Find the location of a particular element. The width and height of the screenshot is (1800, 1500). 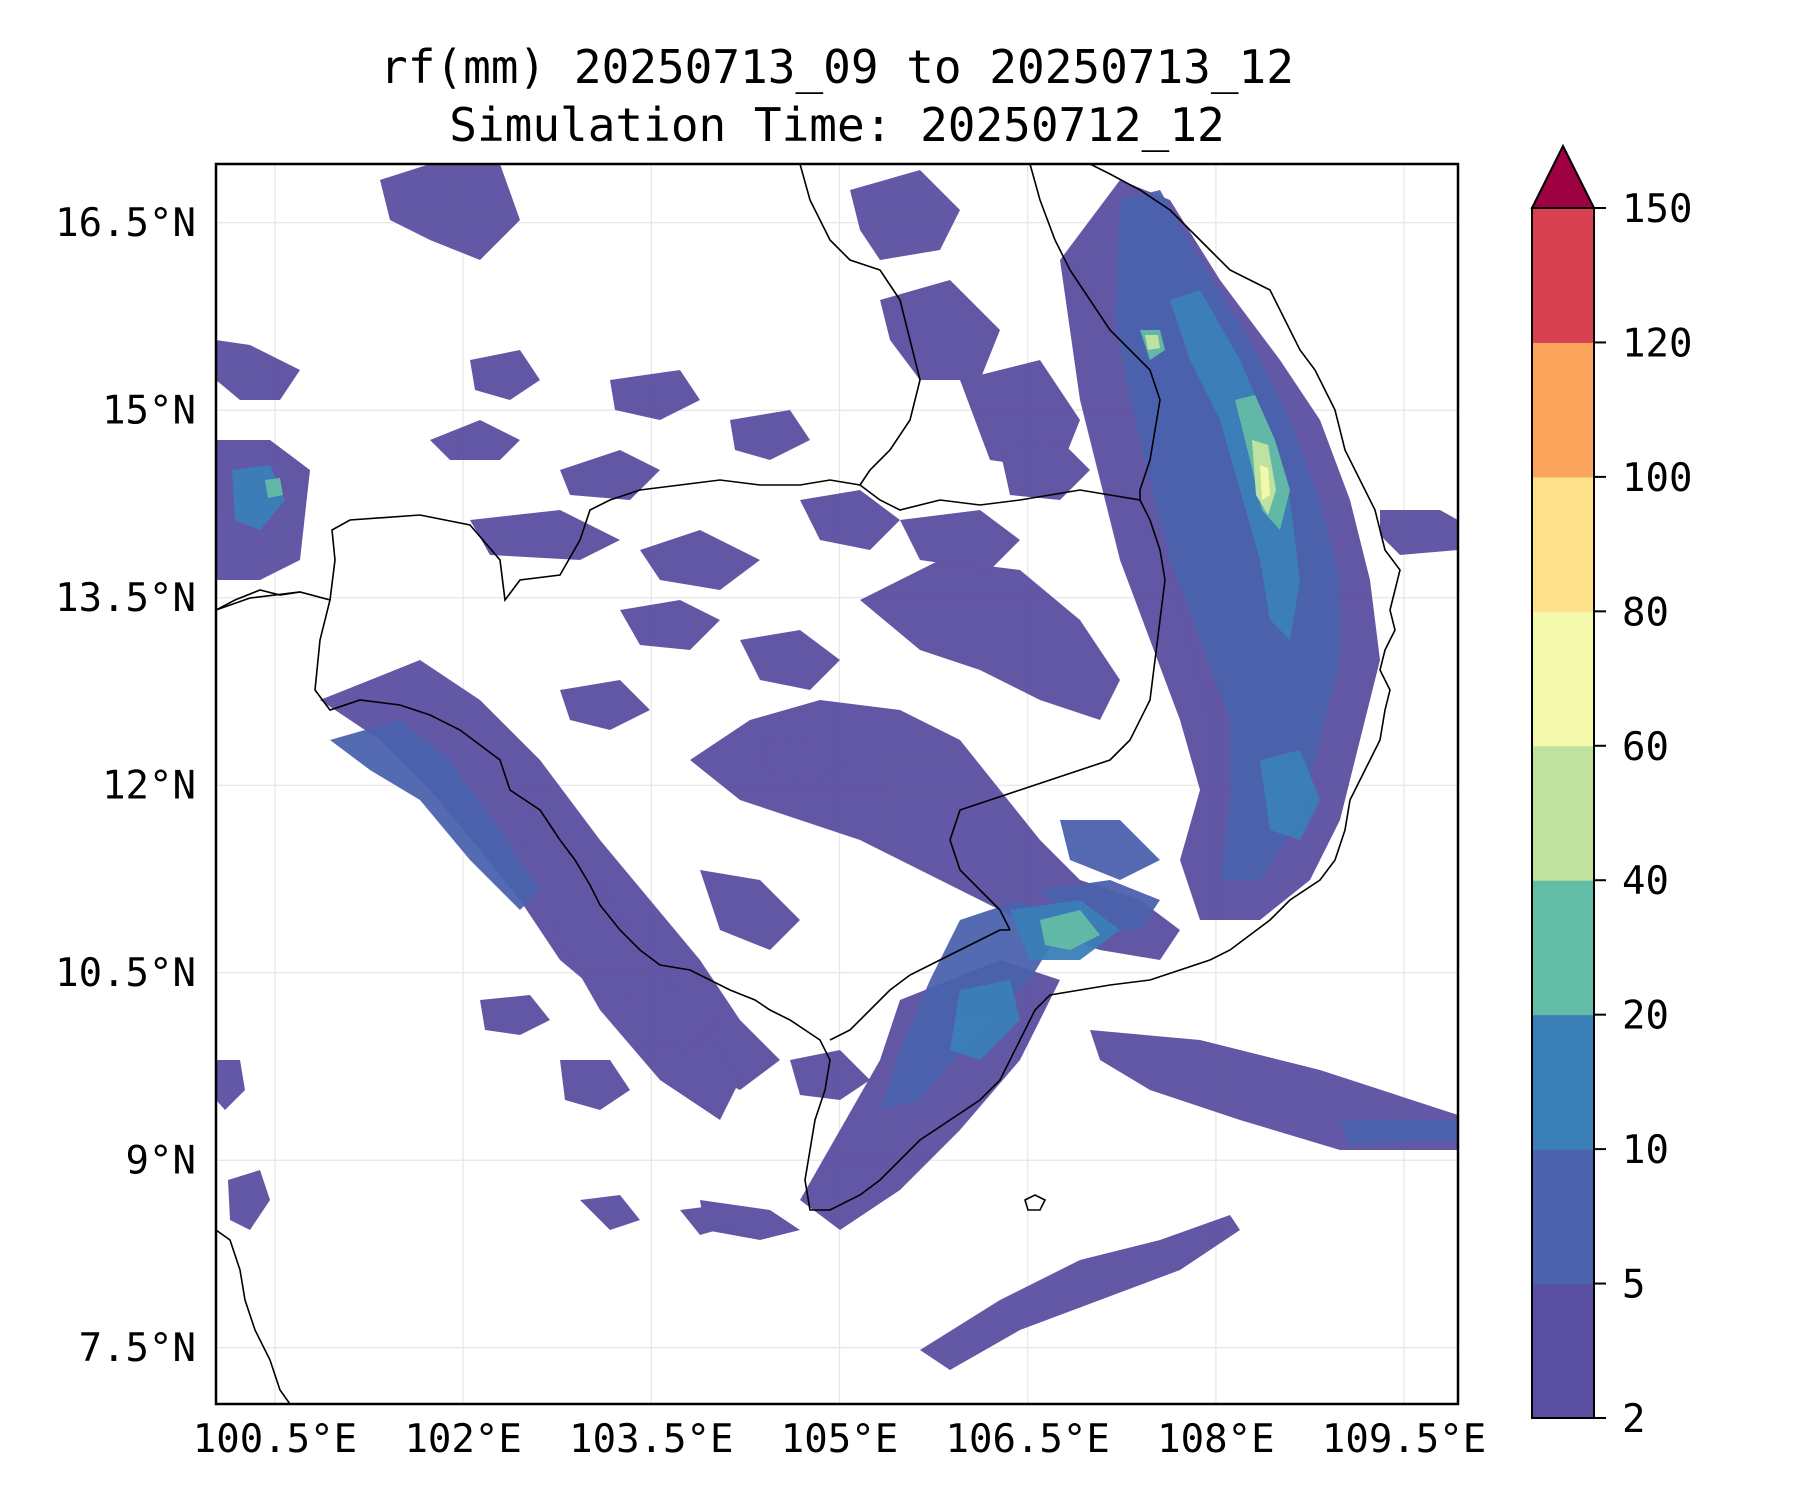

lon-tick-label: 105°E is located at coordinates (839, 1439).